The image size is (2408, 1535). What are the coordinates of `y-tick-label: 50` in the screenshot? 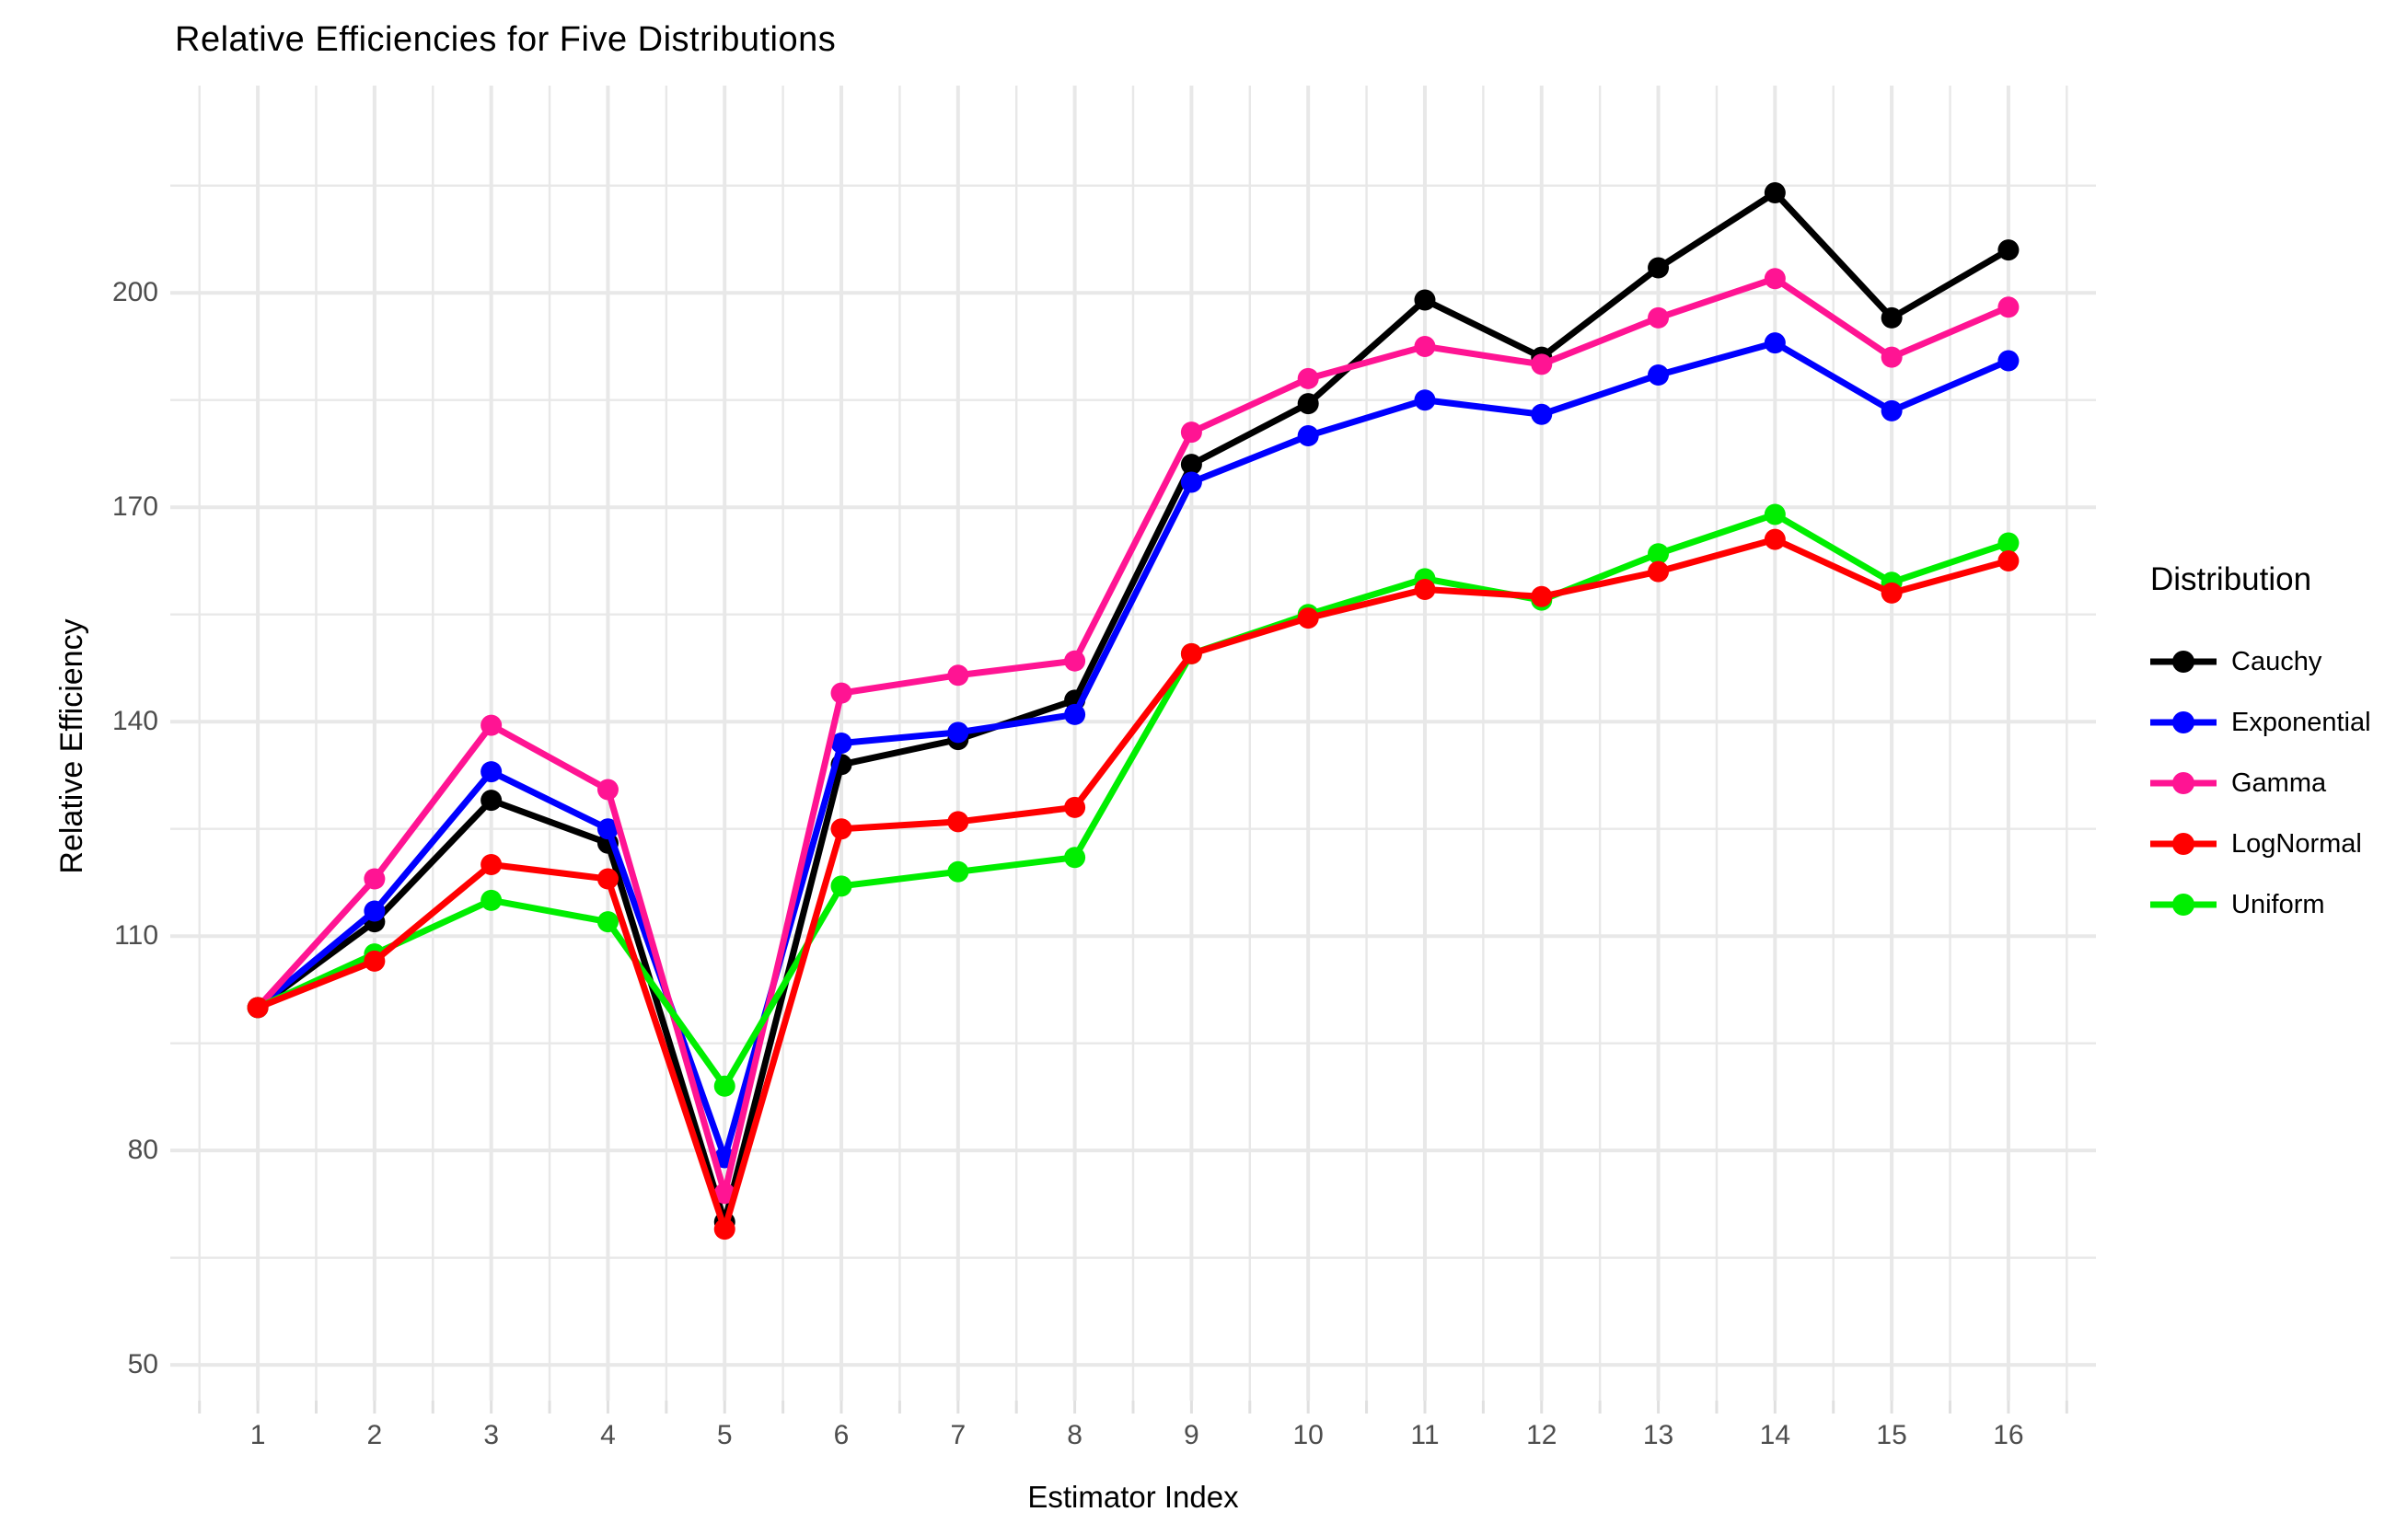 It's located at (142, 1364).